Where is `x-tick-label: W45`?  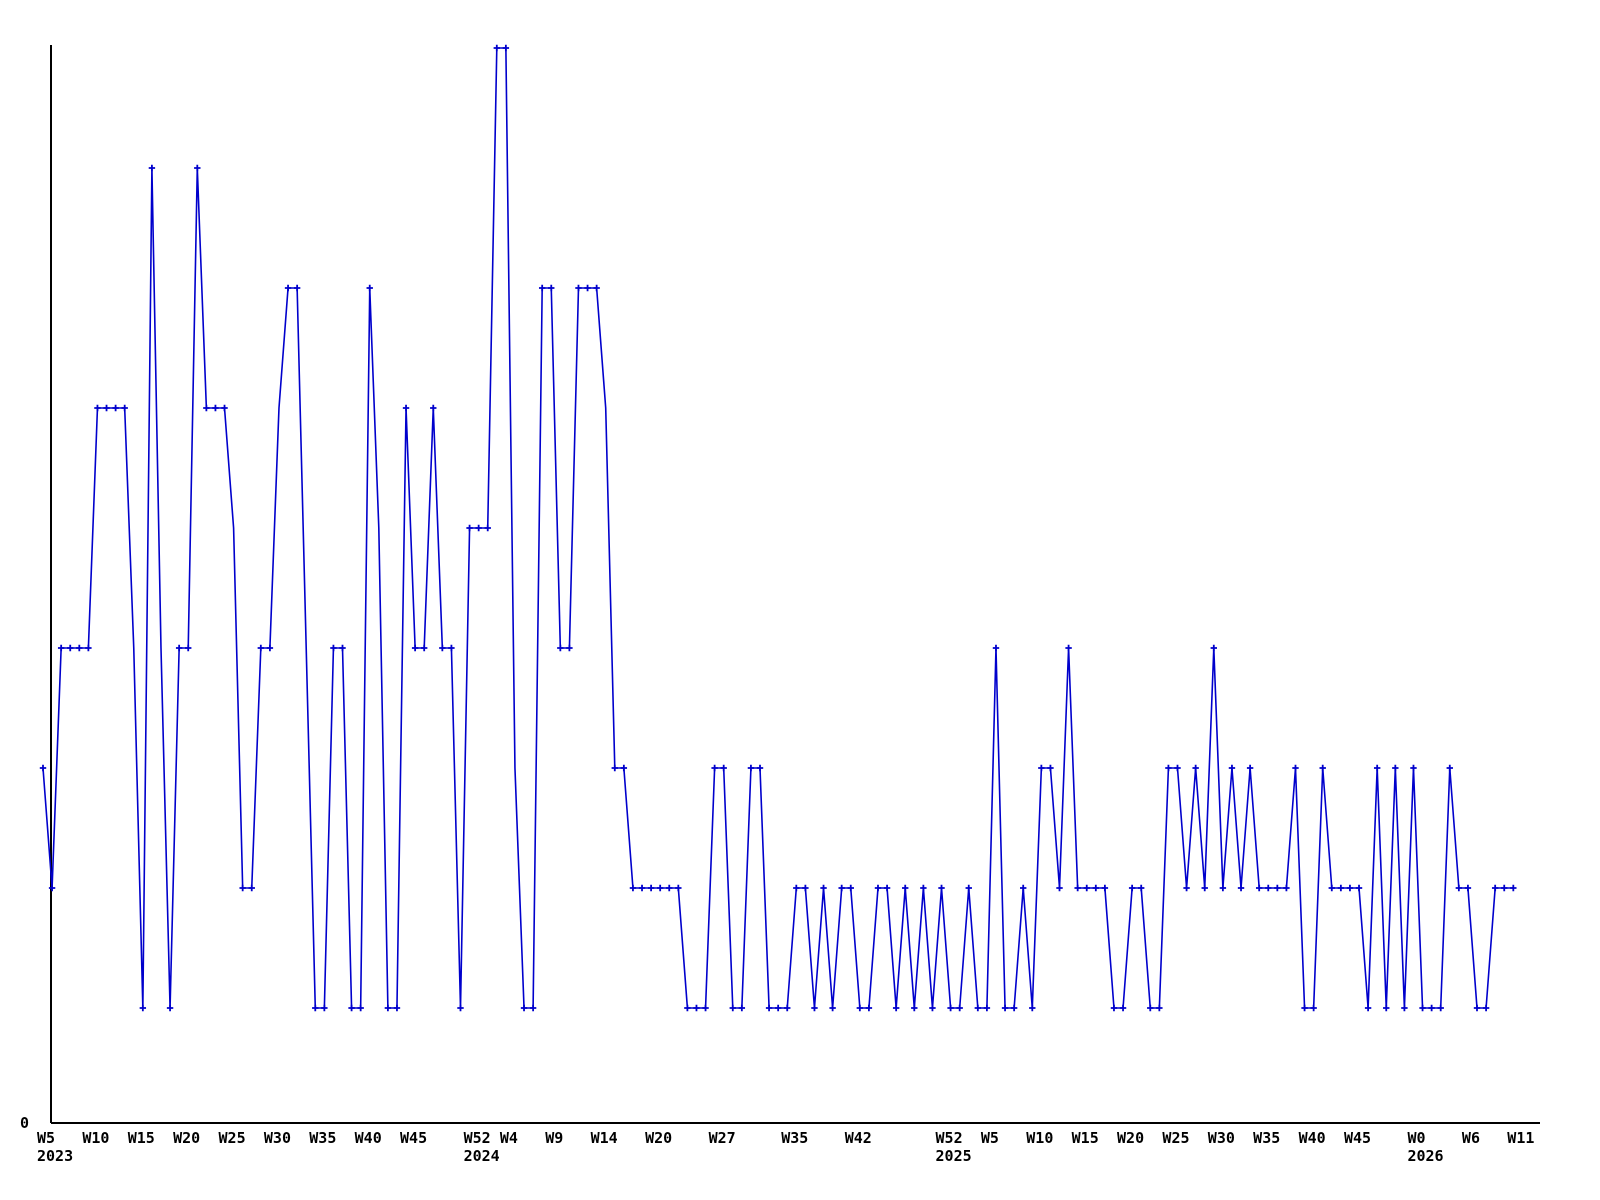
x-tick-label: W45 is located at coordinates (1357, 1138).